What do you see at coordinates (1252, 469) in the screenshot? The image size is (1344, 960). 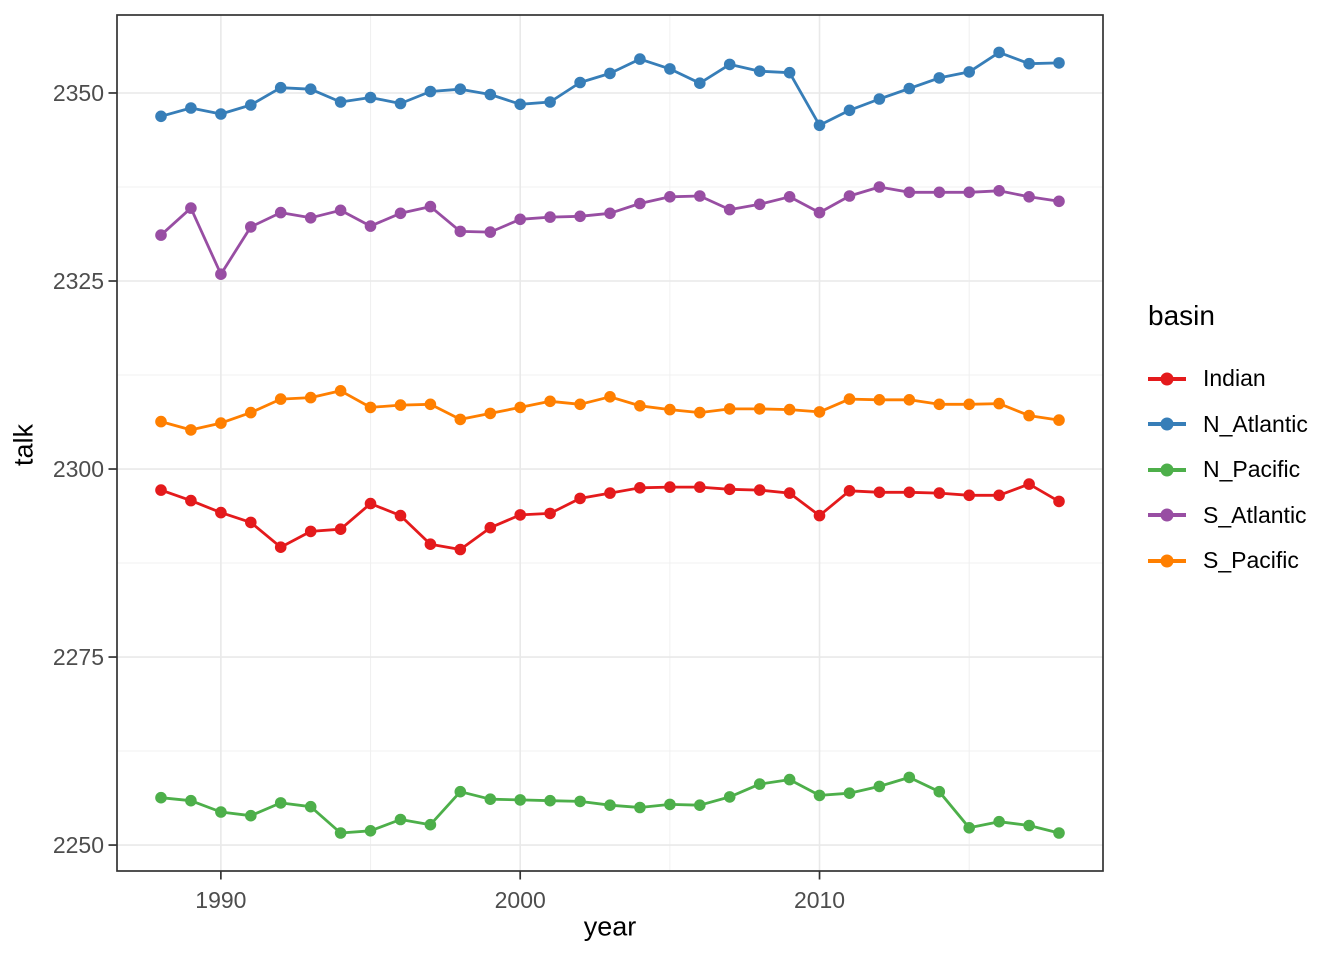 I see `legend-item-label: N_Pacific` at bounding box center [1252, 469].